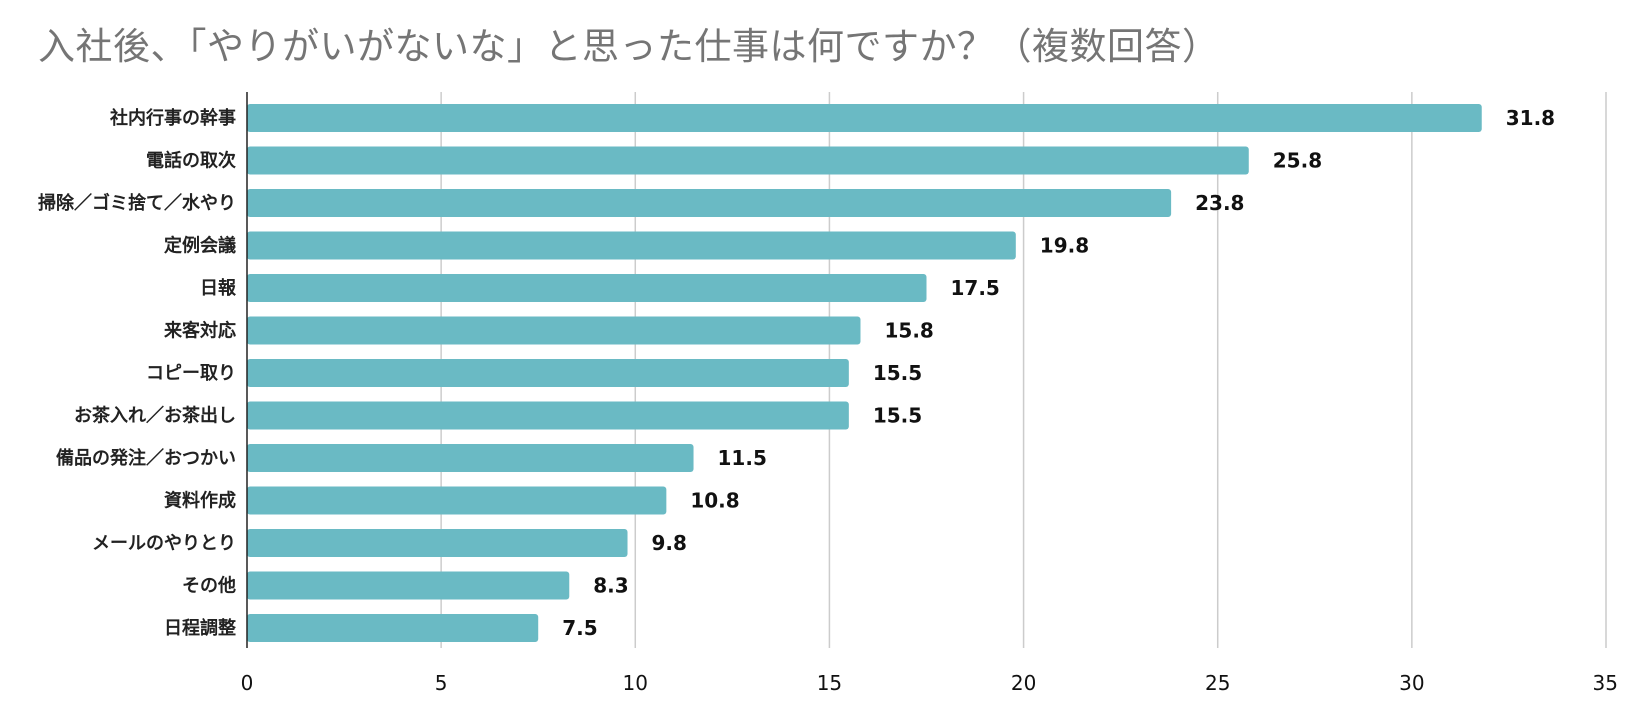 The height and width of the screenshot is (720, 1628). I want to click on category-label-12: 日程調整, so click(200, 628).